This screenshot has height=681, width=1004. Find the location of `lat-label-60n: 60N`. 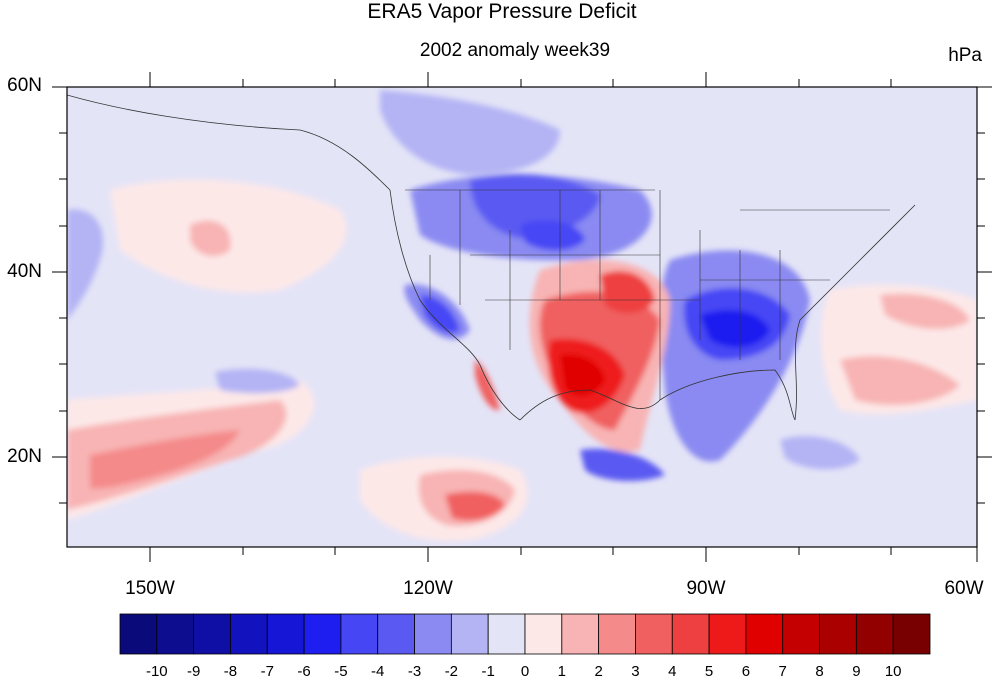

lat-label-60n: 60N is located at coordinates (24, 85).